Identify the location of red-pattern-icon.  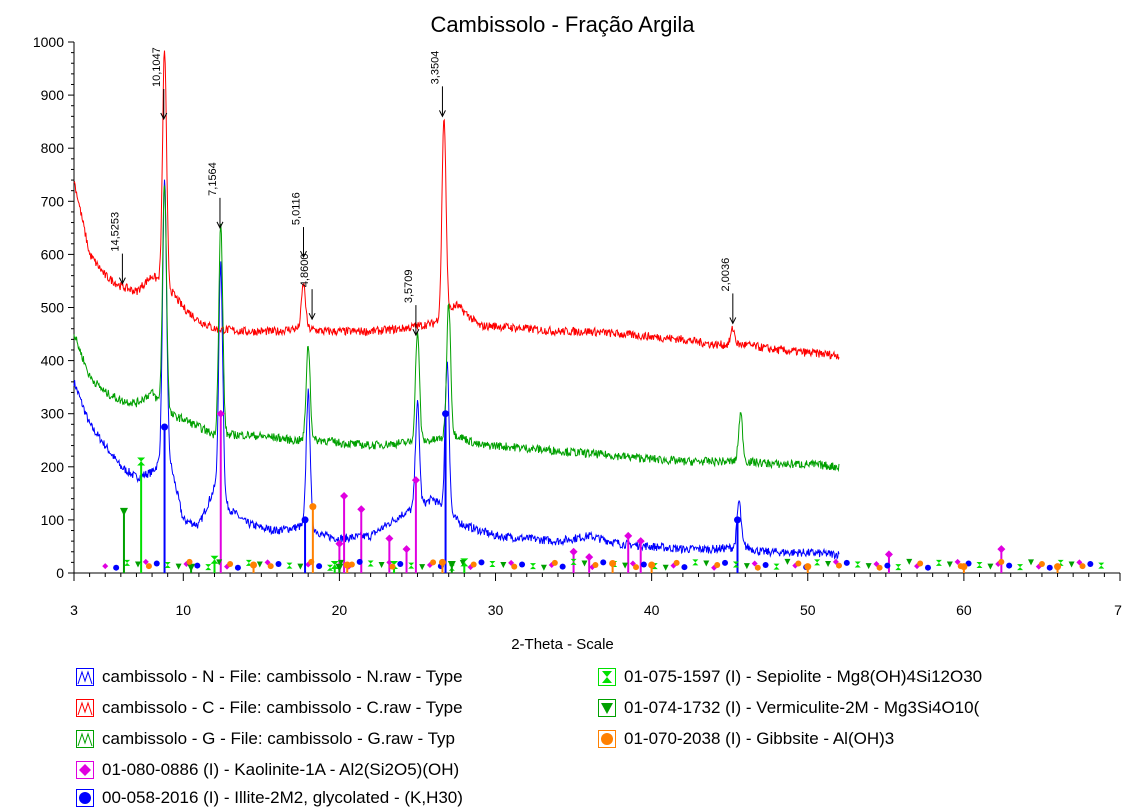
(85, 708).